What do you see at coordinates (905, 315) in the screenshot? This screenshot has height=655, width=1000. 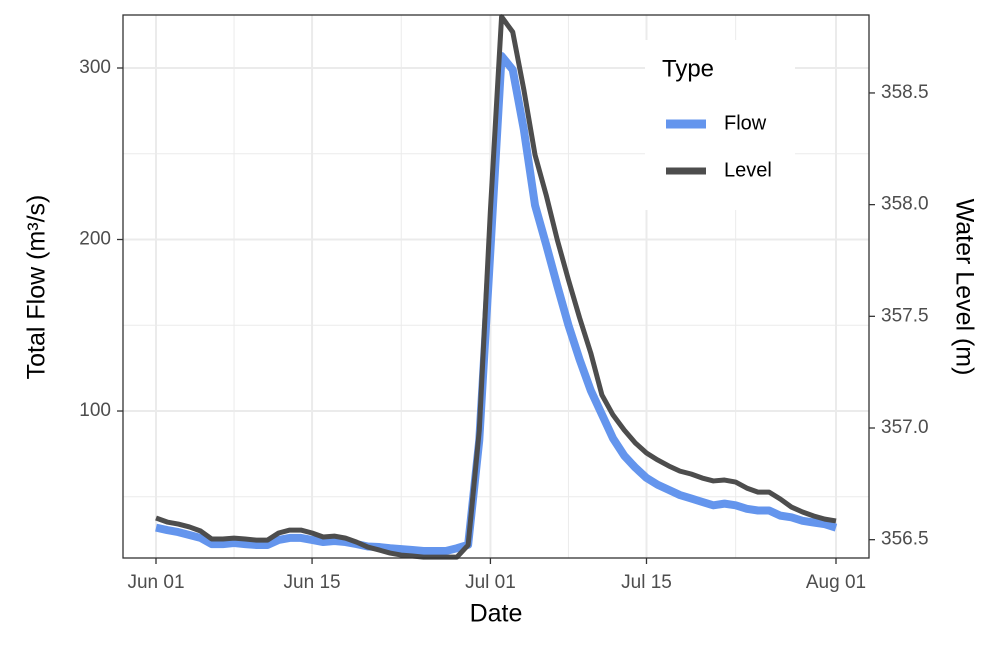 I see `y2-tick-label: 357.5` at bounding box center [905, 315].